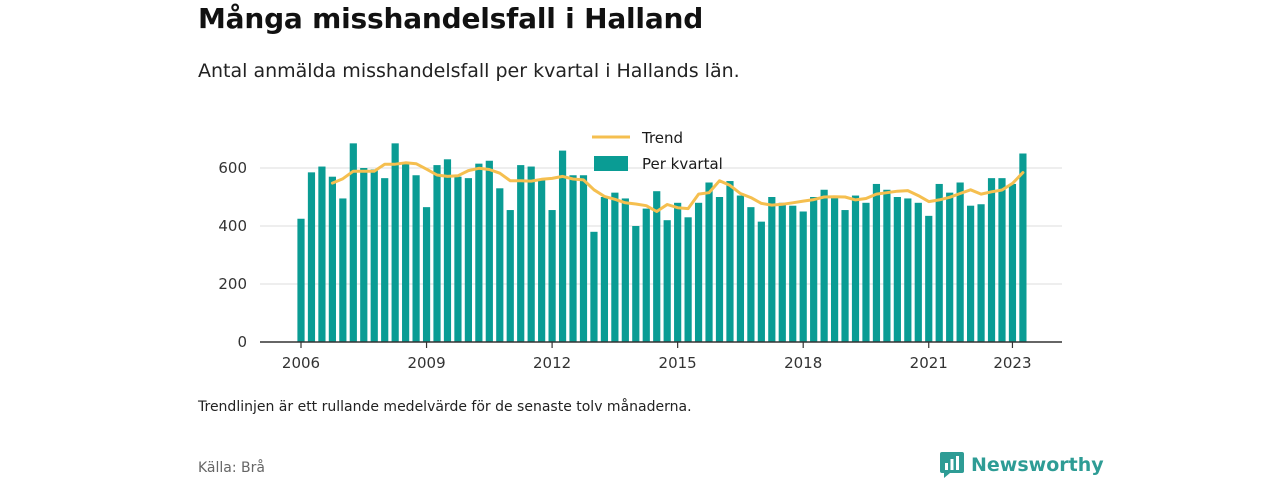 This screenshot has width=1280, height=480. I want to click on x-tick-label: 2021, so click(929, 363).